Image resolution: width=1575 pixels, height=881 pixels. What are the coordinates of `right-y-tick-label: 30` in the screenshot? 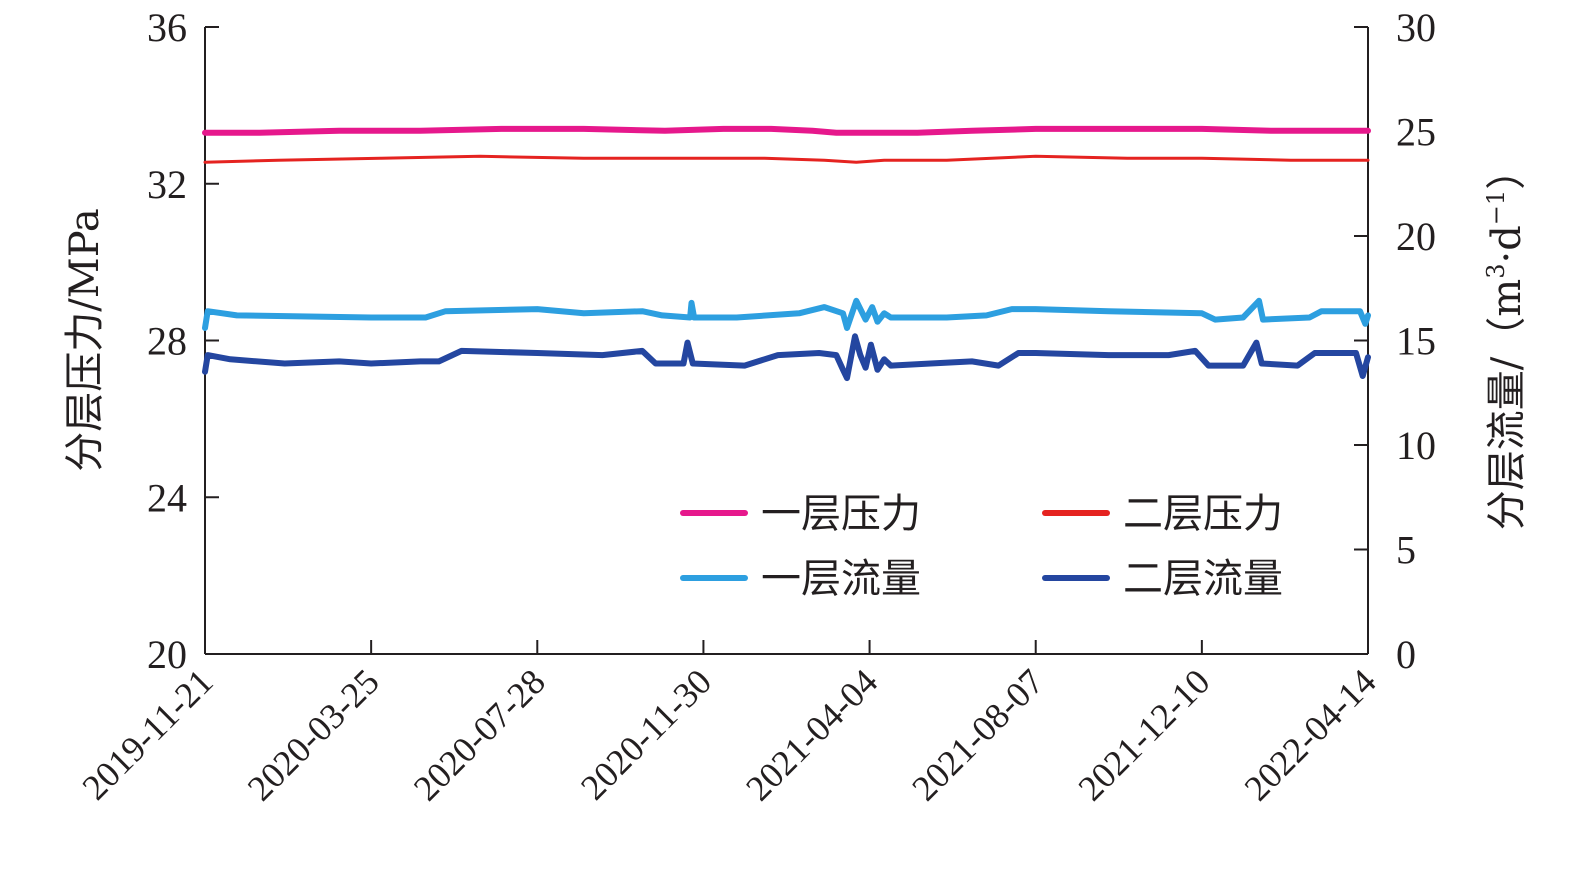 It's located at (1416, 27).